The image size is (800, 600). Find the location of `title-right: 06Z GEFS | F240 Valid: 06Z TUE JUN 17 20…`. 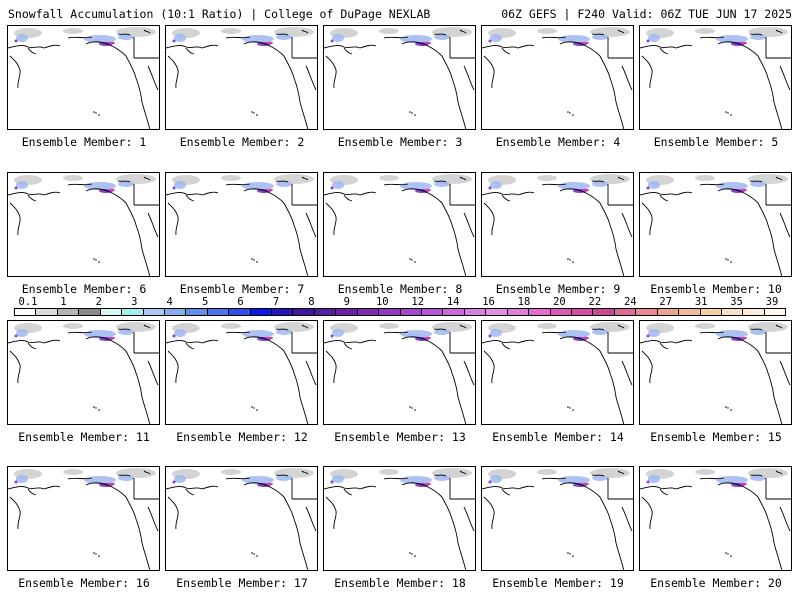

title-right: 06Z GEFS | F240 Valid: 06Z TUE JUN 17 20… is located at coordinates (646, 14).